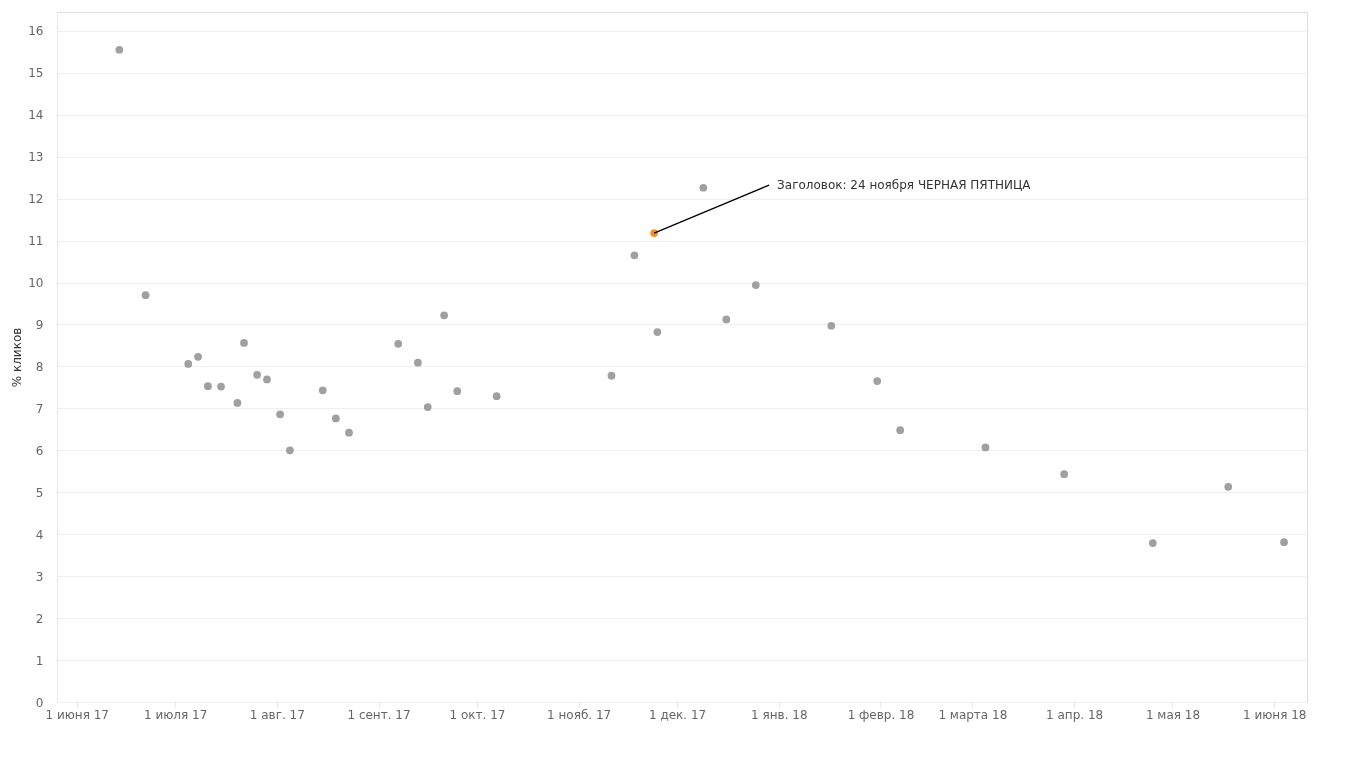 The width and height of the screenshot is (1366, 771). Describe the element at coordinates (677, 714) in the screenshot. I see `x-tick-label: 1 дек. 17` at that location.